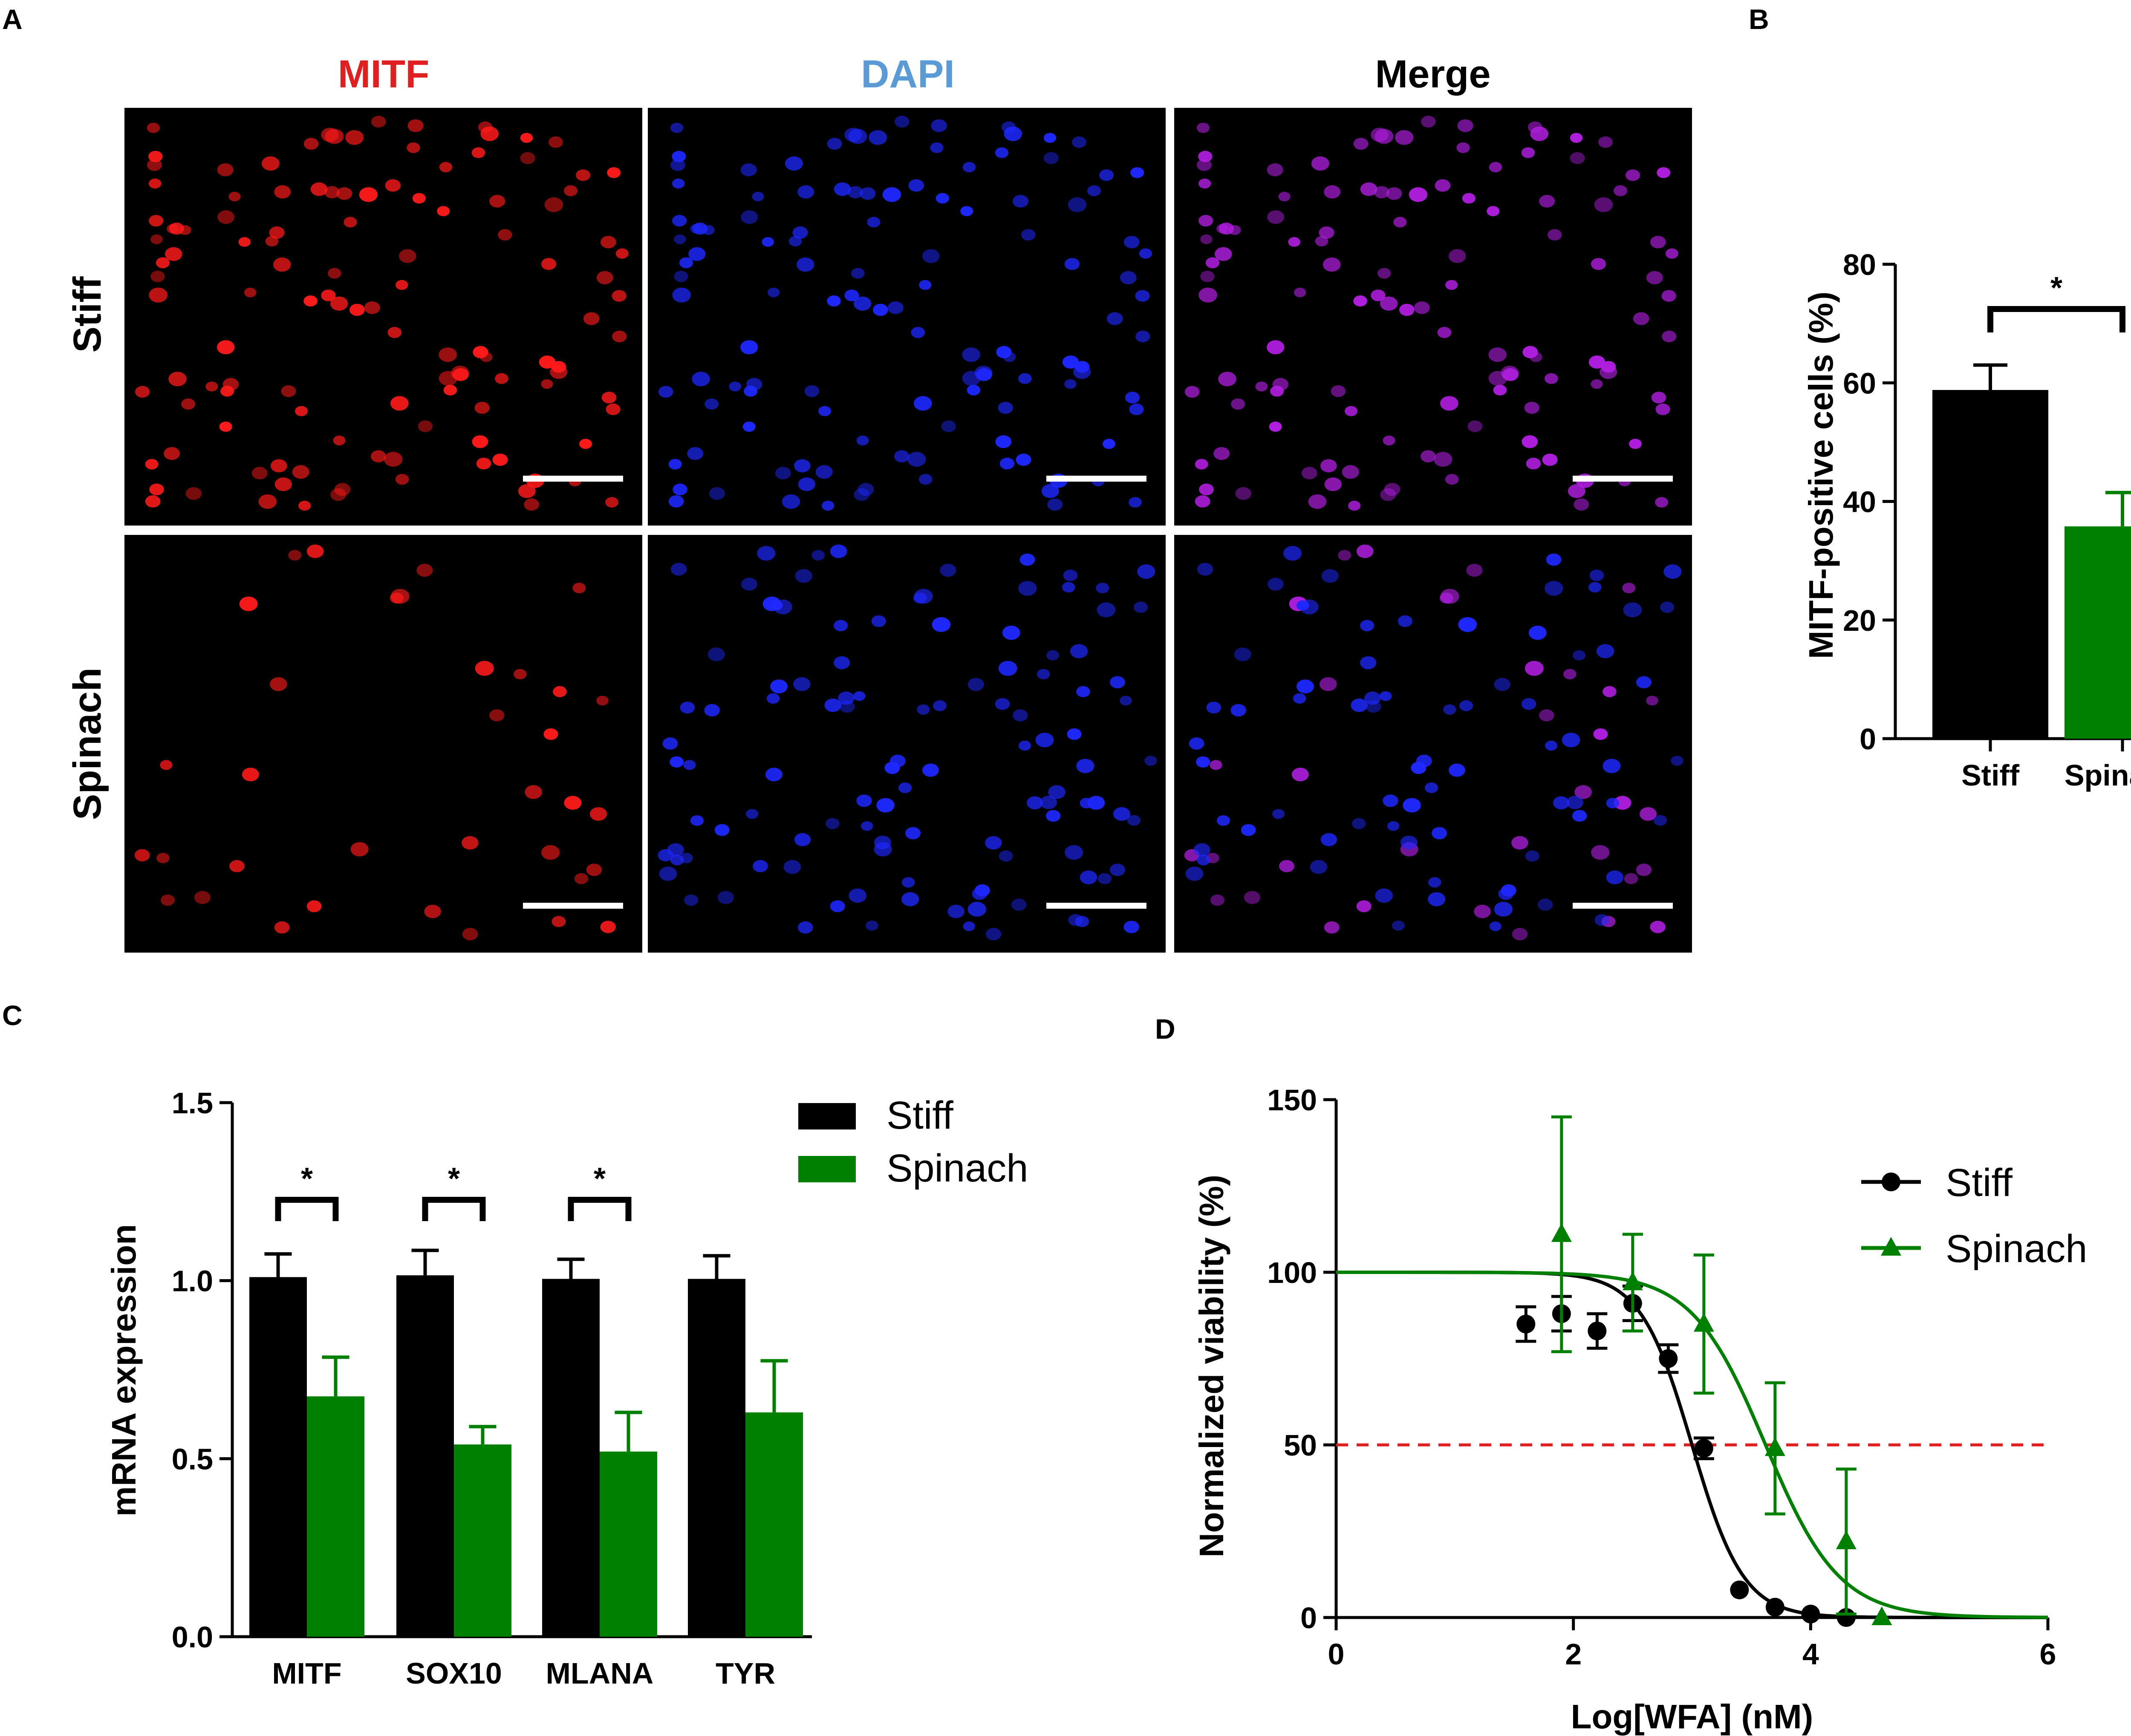  What do you see at coordinates (383, 317) in the screenshot?
I see `micrograph-background` at bounding box center [383, 317].